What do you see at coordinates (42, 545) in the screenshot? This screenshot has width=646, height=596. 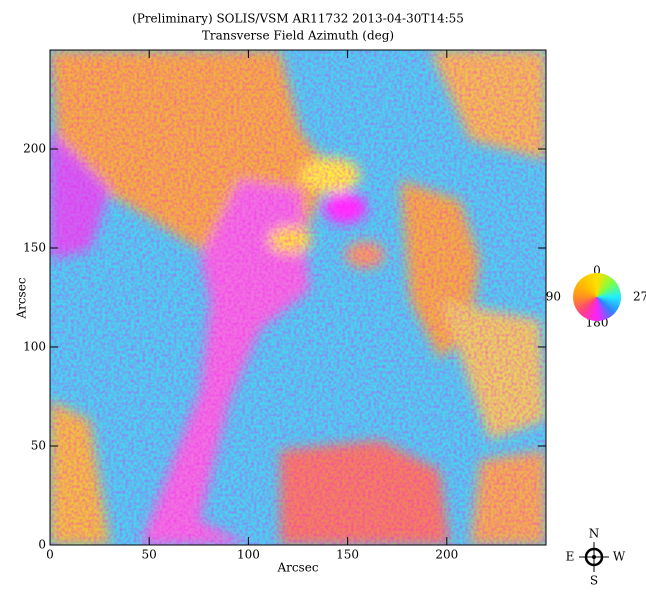 I see `y-tick-label: 0` at bounding box center [42, 545].